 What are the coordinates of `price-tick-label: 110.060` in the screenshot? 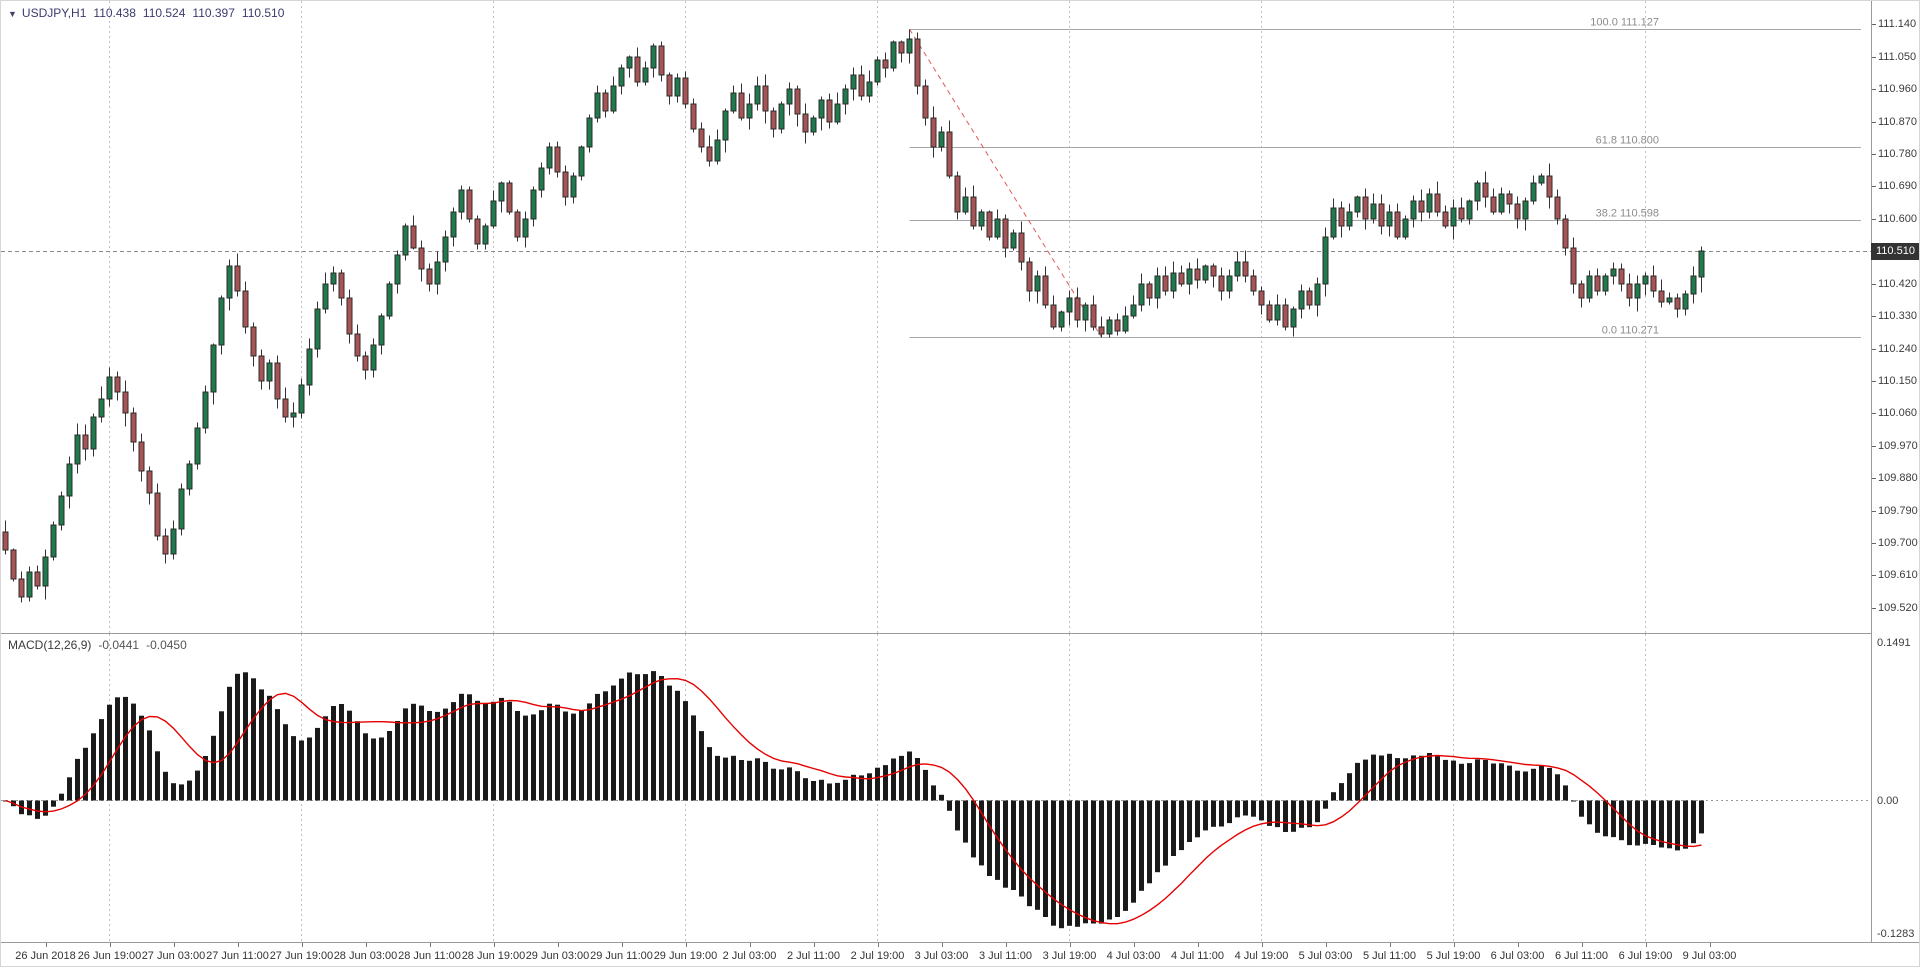 It's located at (1897, 413).